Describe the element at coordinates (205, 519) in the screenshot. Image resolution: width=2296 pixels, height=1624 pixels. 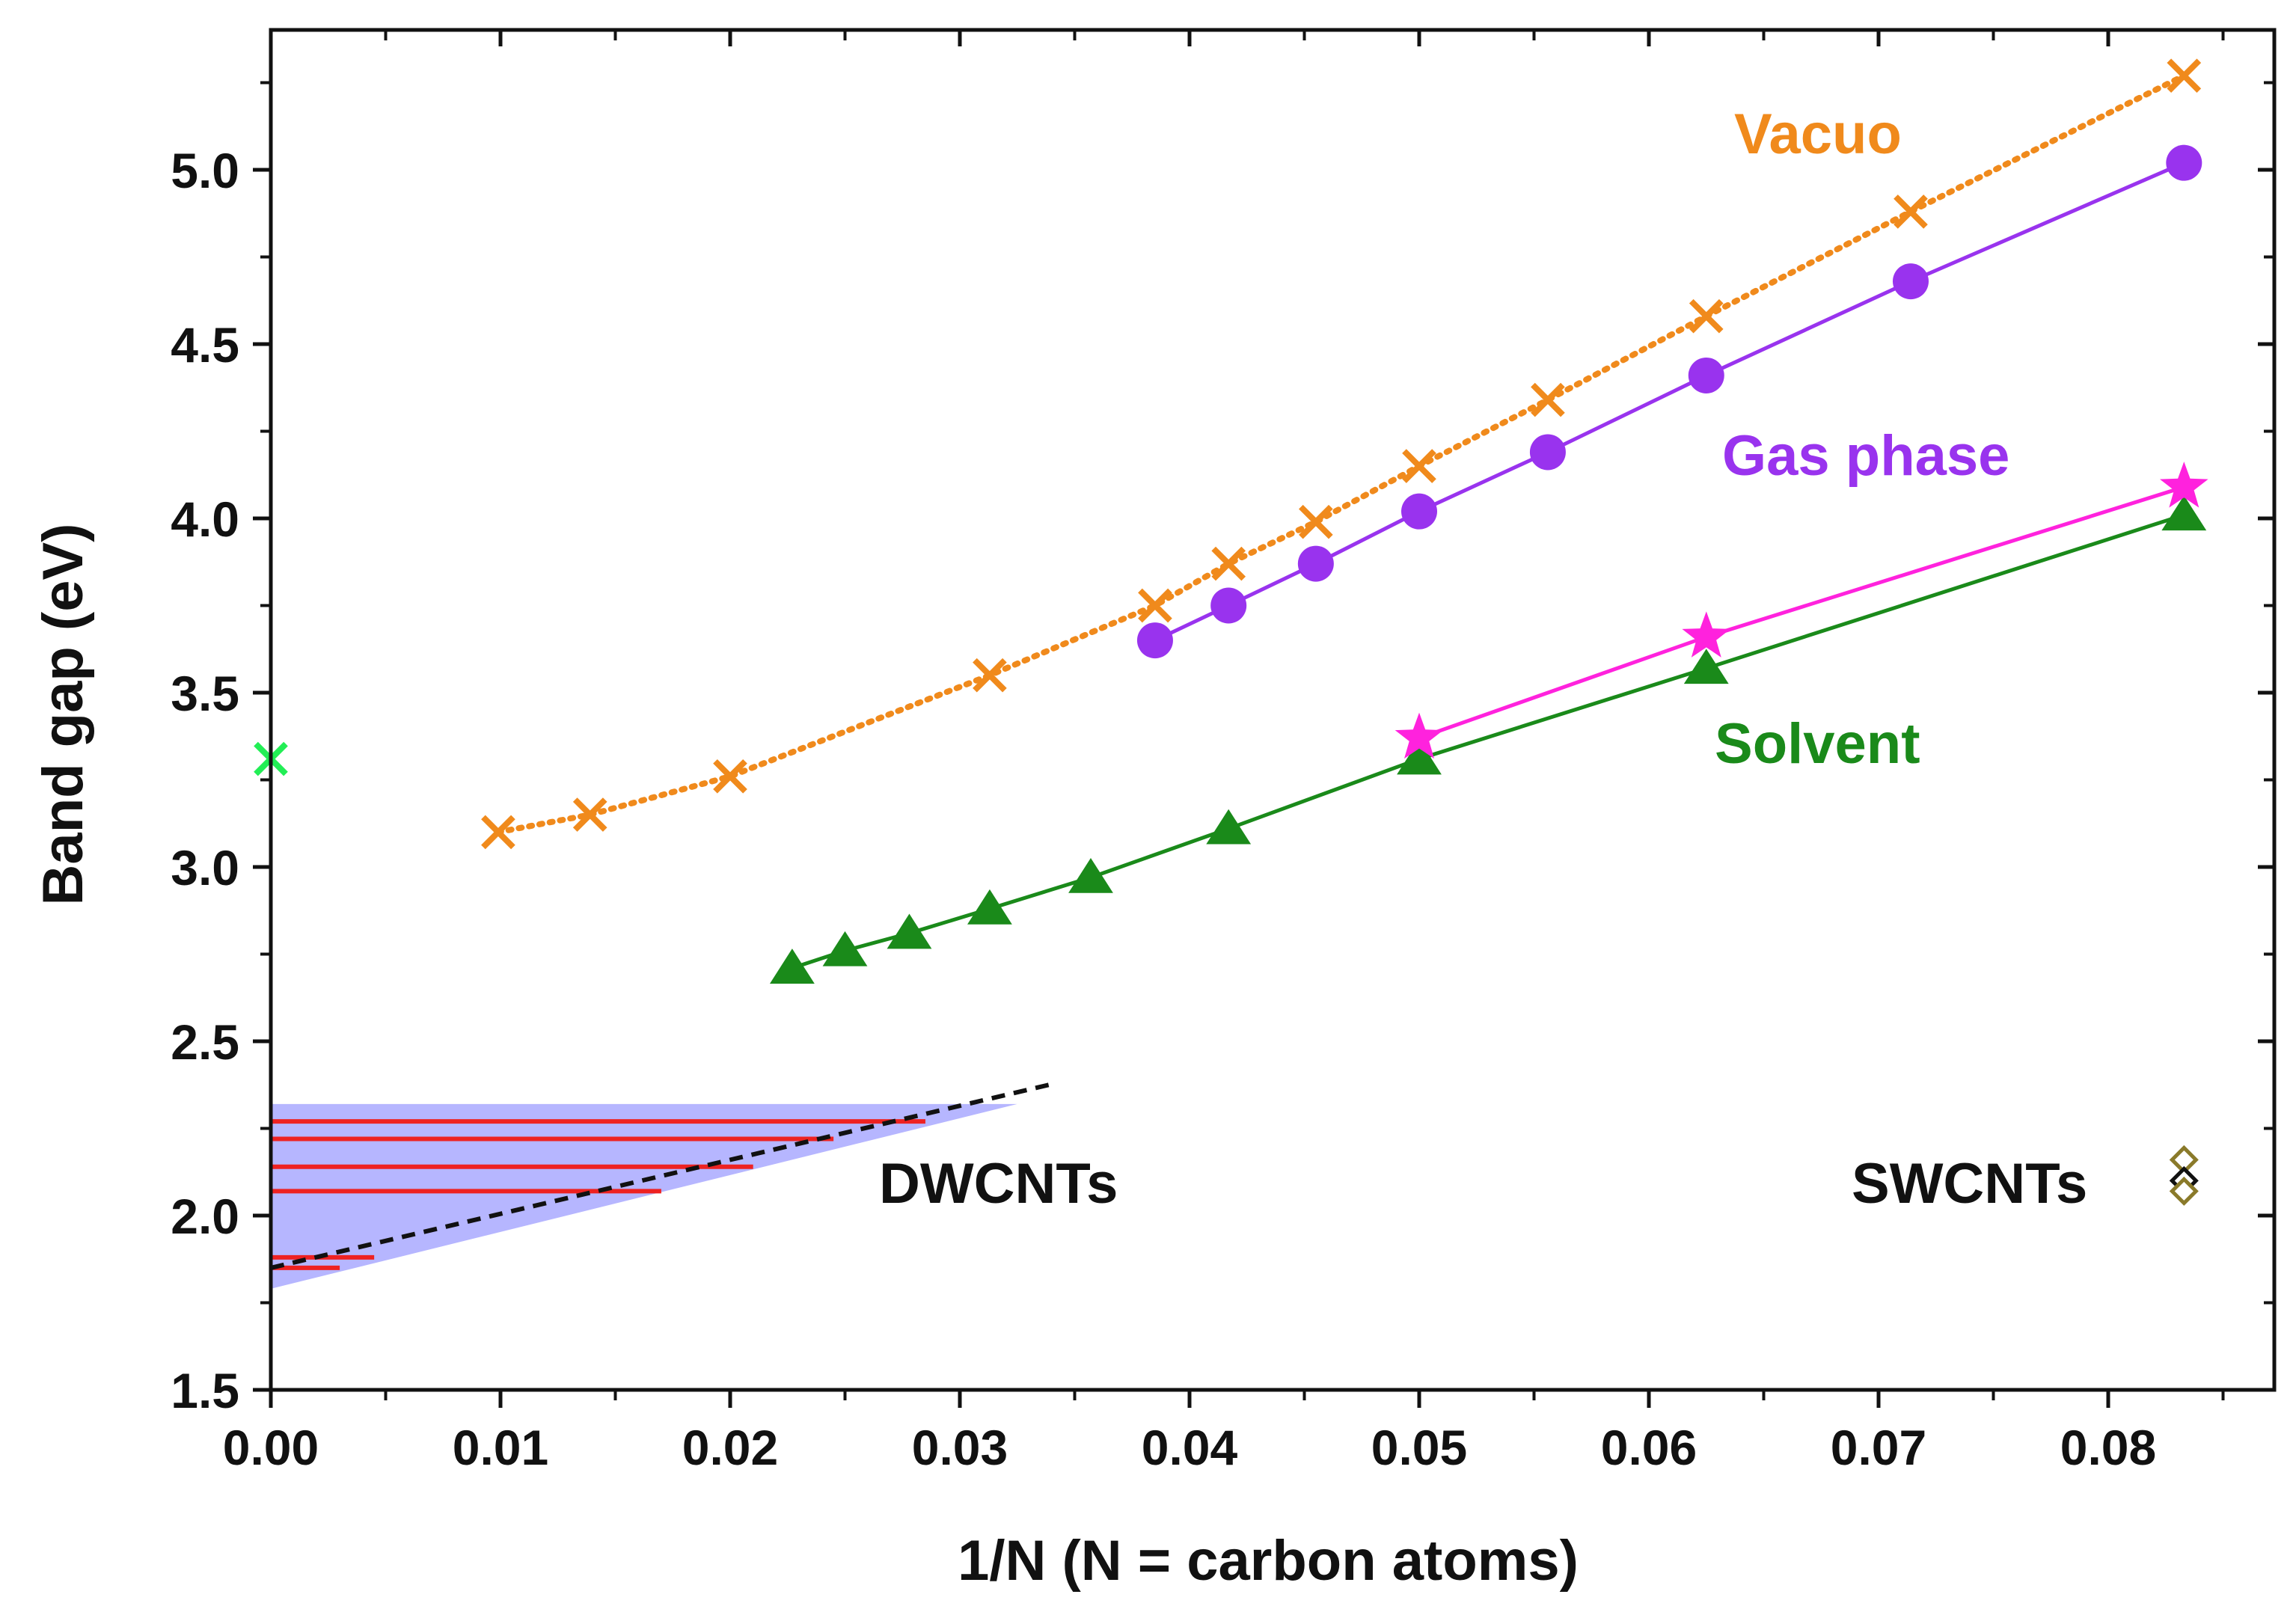
I see `y-tick-label: 4.0` at that location.